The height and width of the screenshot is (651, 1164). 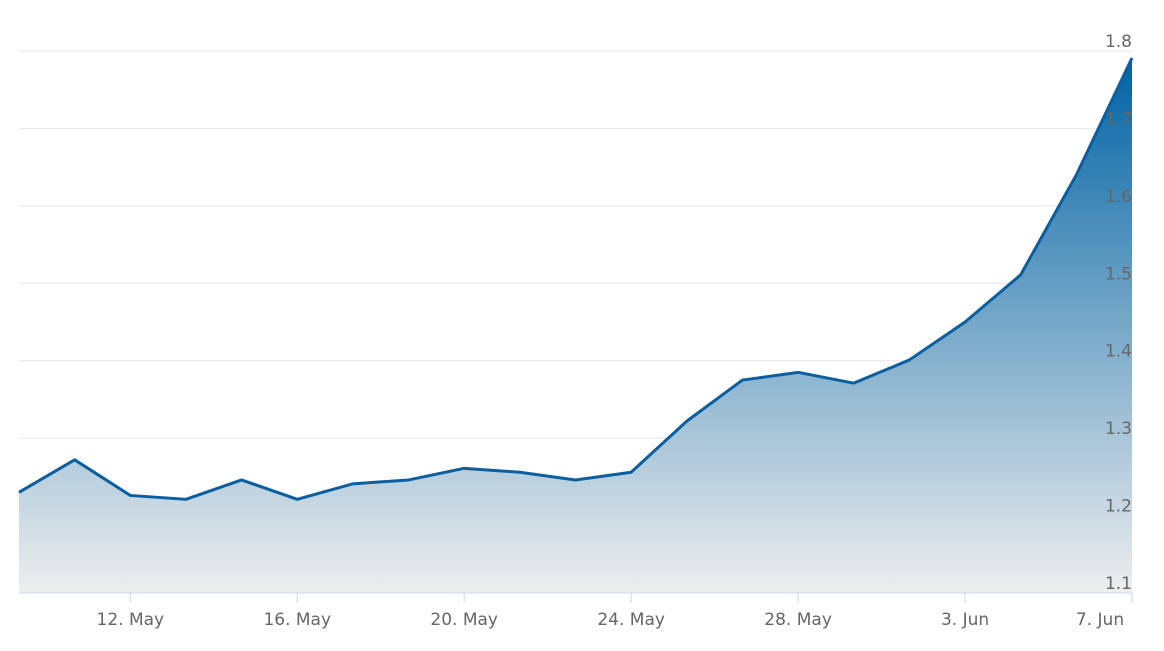 I want to click on y-tick-label: 1.5, so click(x=1118, y=274).